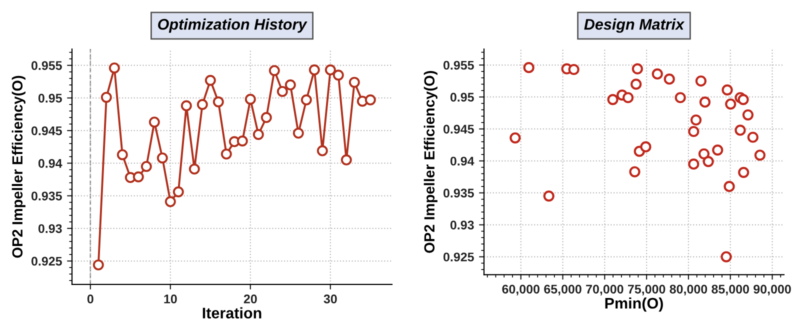 The height and width of the screenshot is (327, 800). Describe the element at coordinates (232, 312) in the screenshot. I see `x-axis-title: Iteration` at that location.